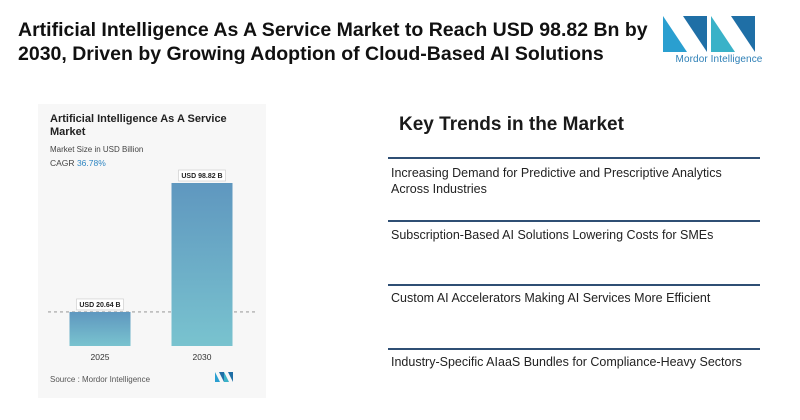 The height and width of the screenshot is (420, 800). I want to click on x-tick-label: 2025, so click(100, 357).